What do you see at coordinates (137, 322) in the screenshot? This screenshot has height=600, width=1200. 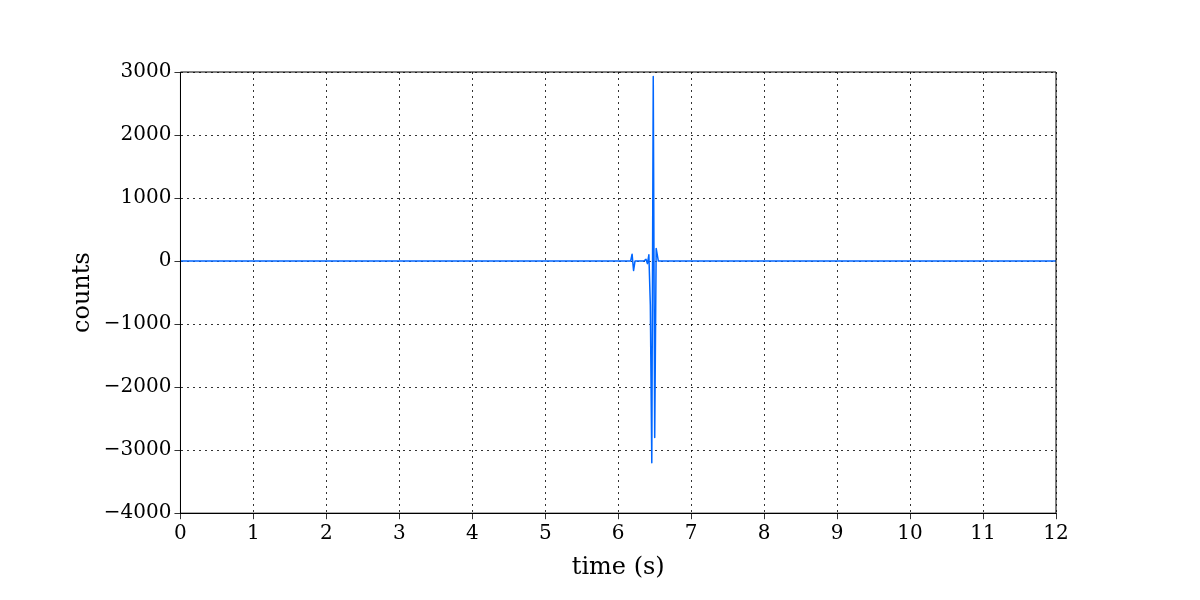 I see `y-tick-label: −1000` at bounding box center [137, 322].